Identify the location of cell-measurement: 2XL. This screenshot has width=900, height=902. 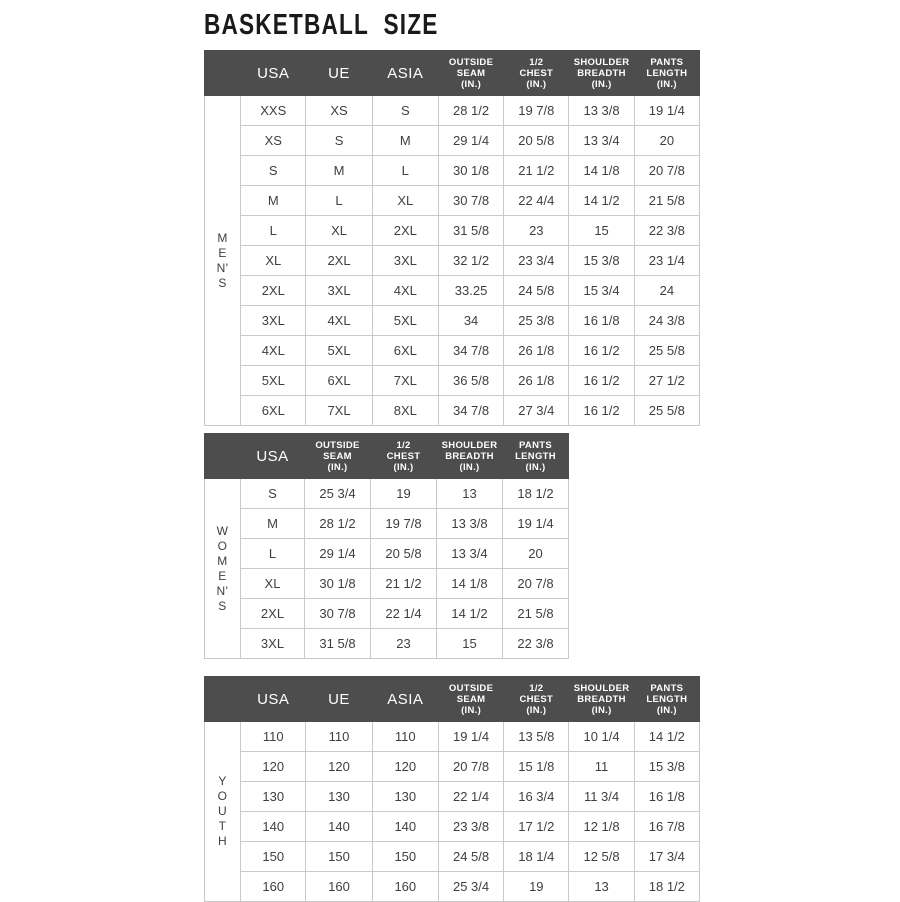
(405, 230).